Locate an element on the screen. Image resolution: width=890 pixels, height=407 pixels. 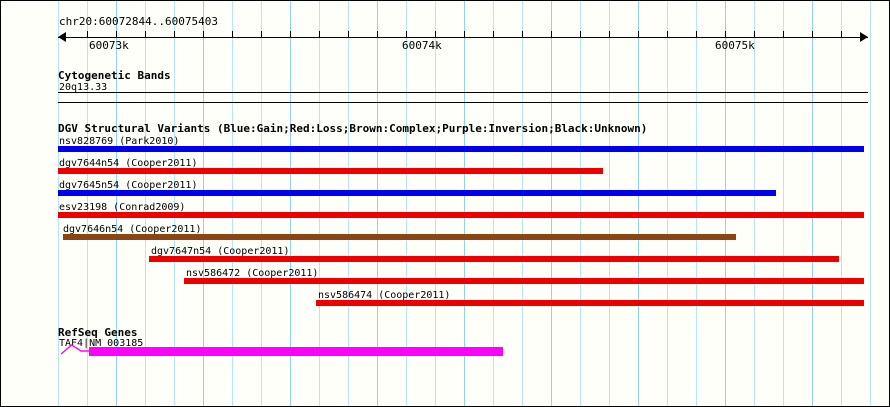
variant-label: esv23198 (Conrad2009) is located at coordinates (122, 207).